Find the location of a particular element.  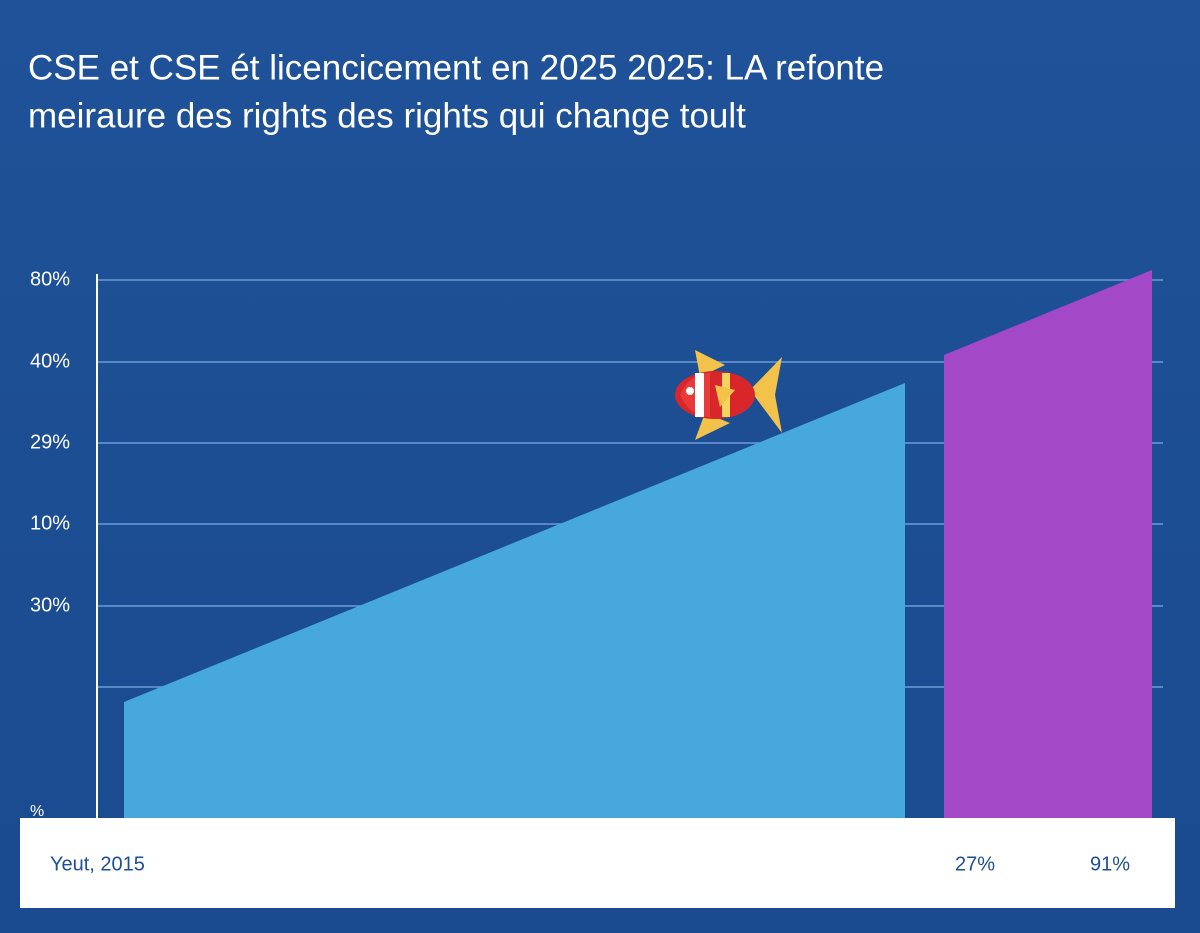

footer-label: 27% is located at coordinates (975, 864).